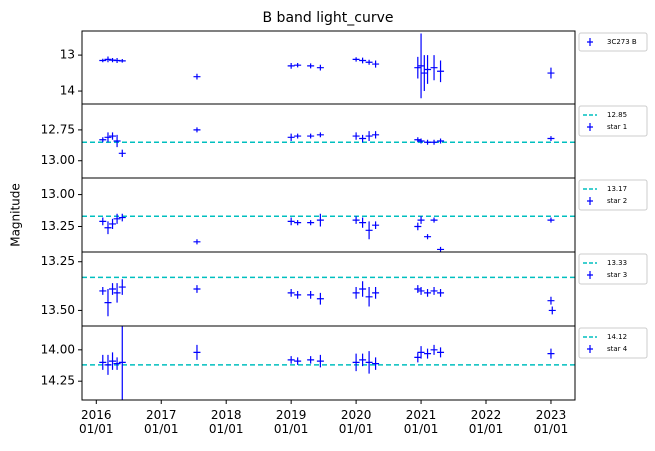  Describe the element at coordinates (58, 194) in the screenshot. I see `y-tick-label: 13.00` at that location.